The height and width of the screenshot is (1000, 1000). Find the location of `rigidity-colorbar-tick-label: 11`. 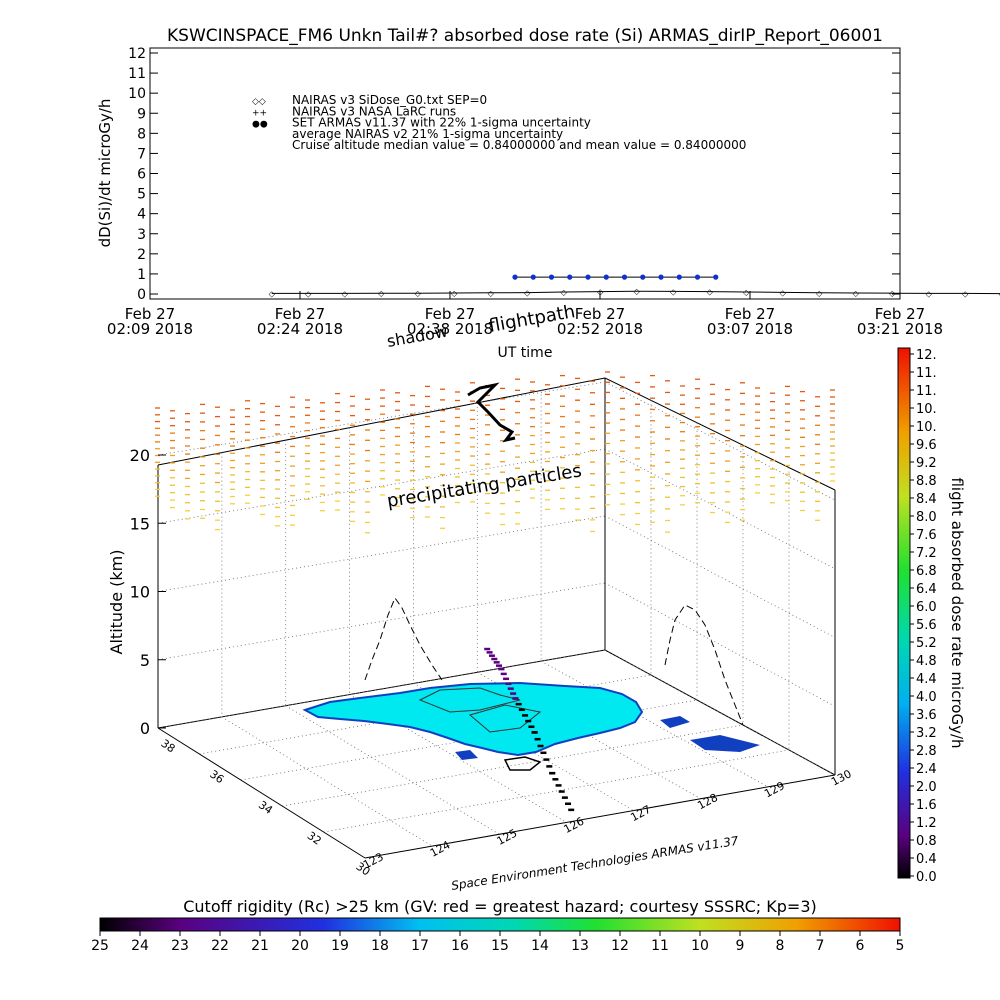

rigidity-colorbar-tick-label: 11 is located at coordinates (660, 946).